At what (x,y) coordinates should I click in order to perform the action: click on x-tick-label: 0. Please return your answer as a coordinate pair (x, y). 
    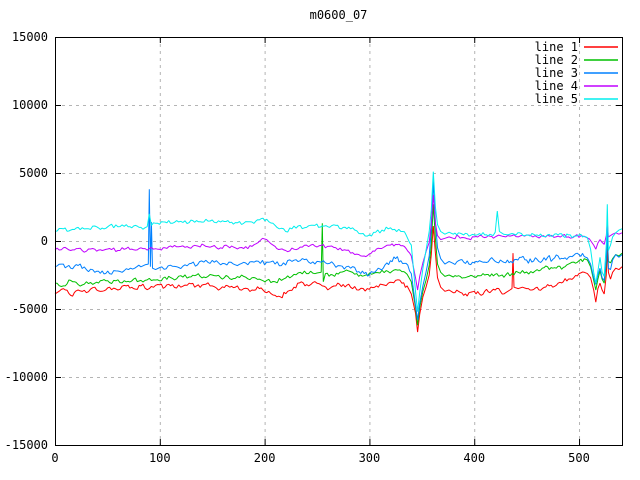
    Looking at the image, I should click on (54, 458).